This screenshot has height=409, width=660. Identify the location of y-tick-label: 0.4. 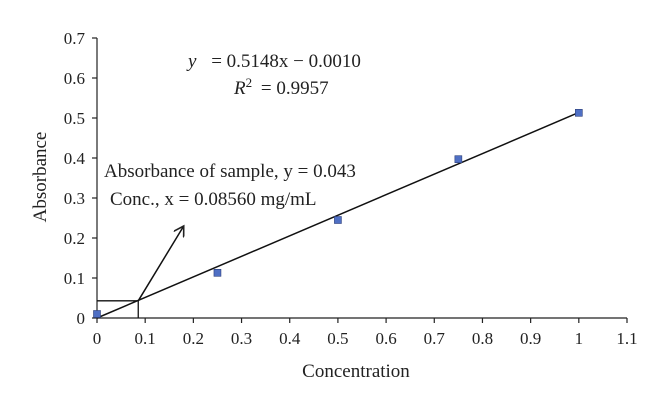
(75, 158).